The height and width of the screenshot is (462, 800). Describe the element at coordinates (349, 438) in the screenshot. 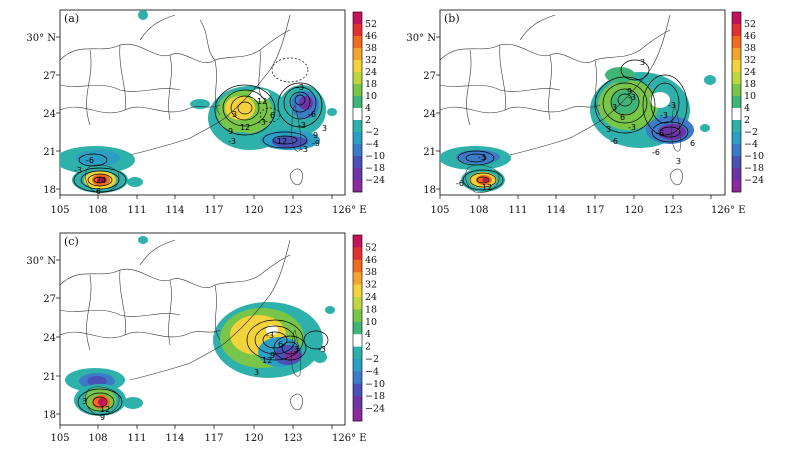

I see `x-tick-label: 126° E` at that location.